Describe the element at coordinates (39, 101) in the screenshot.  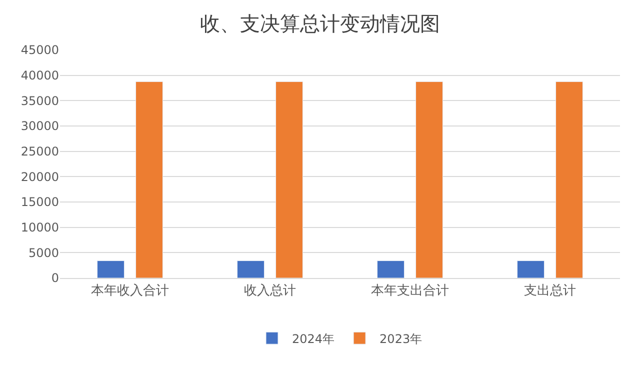
I see `y-tick-label: 35000` at that location.